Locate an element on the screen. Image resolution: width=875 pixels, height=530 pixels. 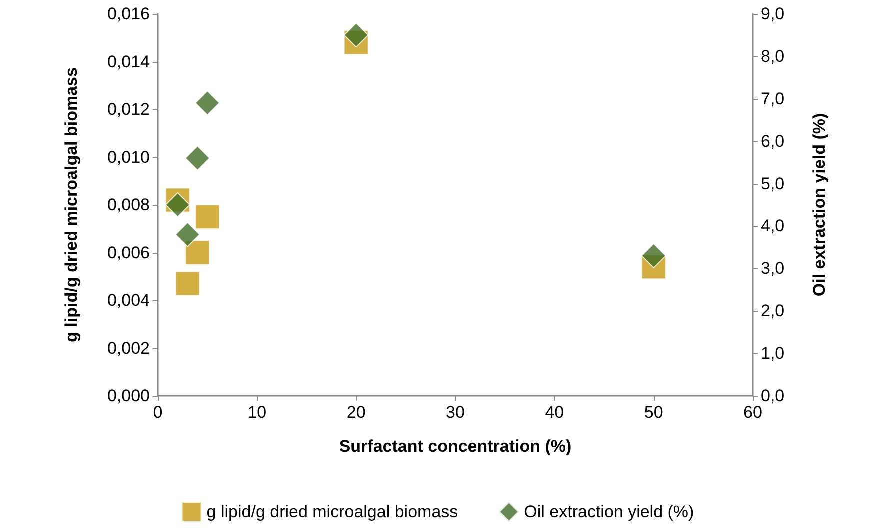
y2-tick-label: 7,0 is located at coordinates (773, 98).